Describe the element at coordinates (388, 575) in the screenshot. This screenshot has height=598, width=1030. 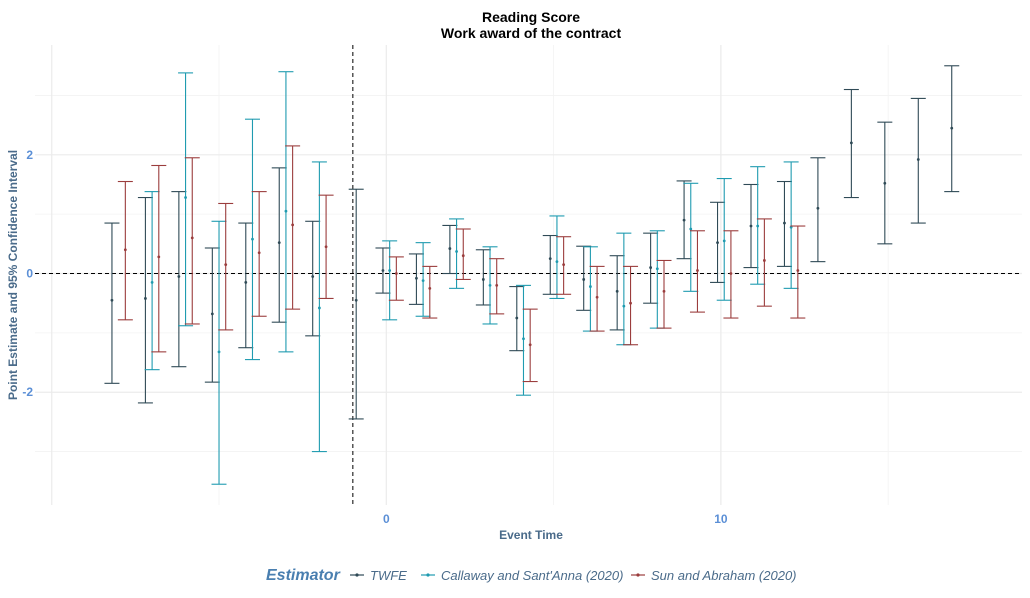
I see `legend-label: TWFE` at that location.